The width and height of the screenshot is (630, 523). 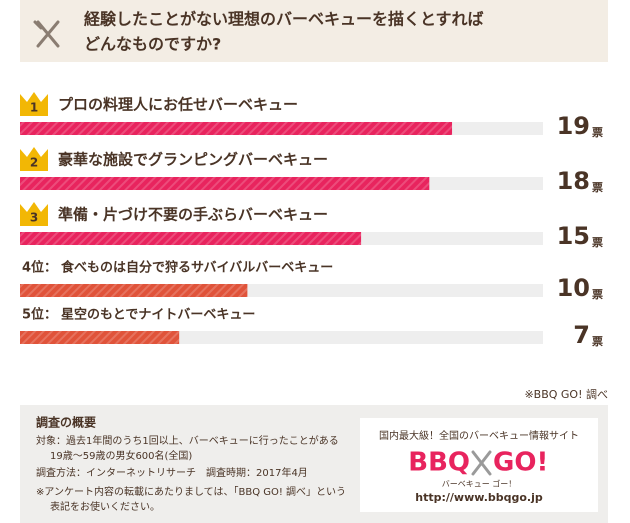 What do you see at coordinates (439, 463) in the screenshot?
I see `logo-left: BBQ` at bounding box center [439, 463].